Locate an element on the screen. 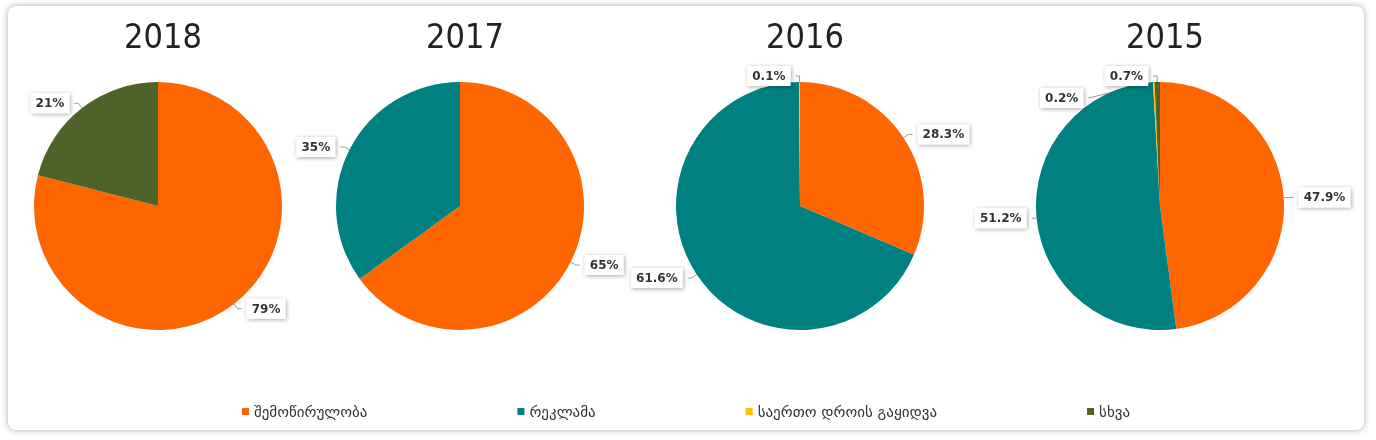 The image size is (1376, 440). data-label: 28.3% is located at coordinates (943, 134).